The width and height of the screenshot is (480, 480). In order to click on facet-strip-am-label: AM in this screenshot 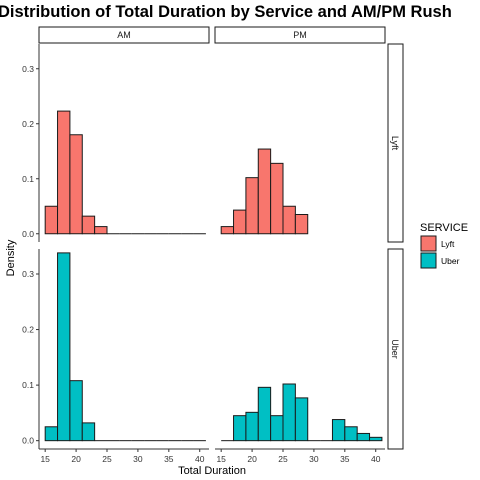, I will do `click(124, 35)`.